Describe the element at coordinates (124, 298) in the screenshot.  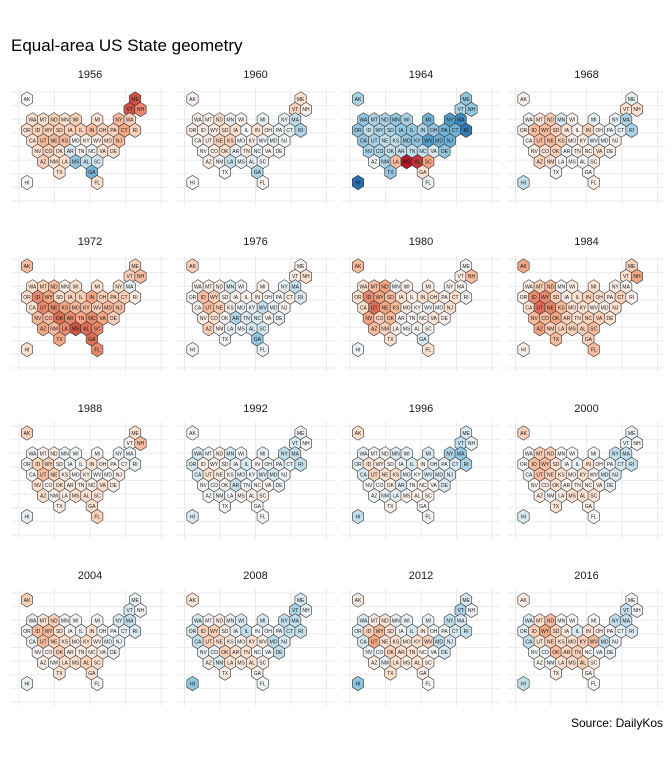
I see `hex-label-CT: CT` at that location.